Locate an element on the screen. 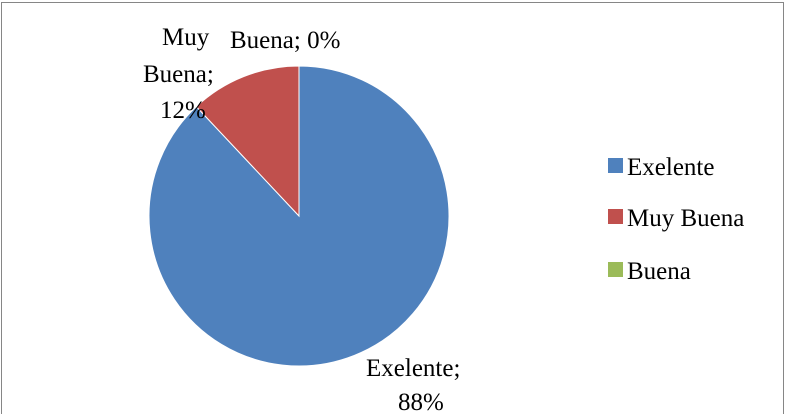 This screenshot has height=414, width=788. legend-label-buena: Buena is located at coordinates (659, 271).